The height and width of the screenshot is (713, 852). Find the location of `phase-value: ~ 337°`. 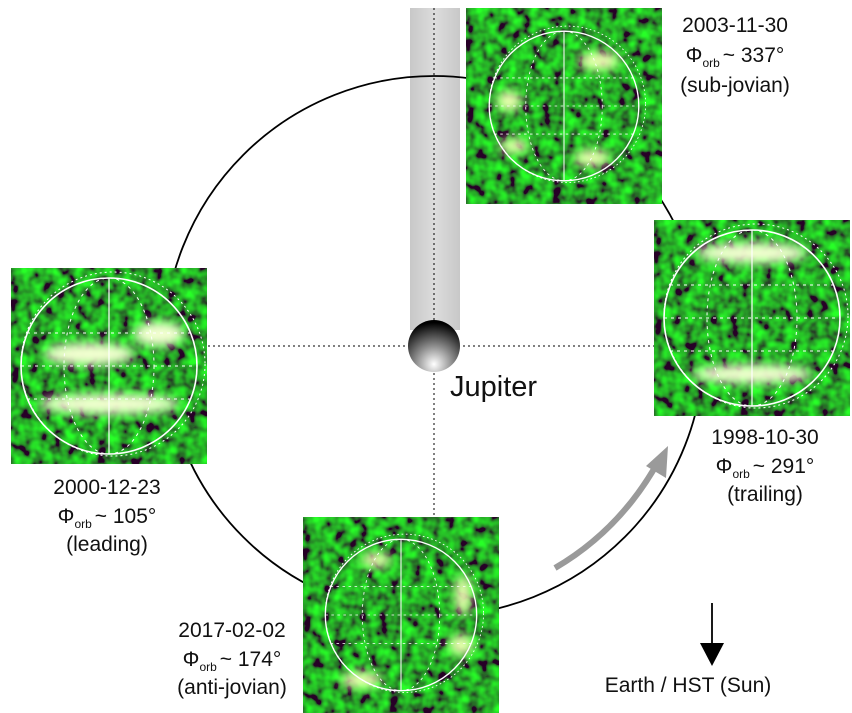

phase-value: ~ 337° is located at coordinates (754, 55).